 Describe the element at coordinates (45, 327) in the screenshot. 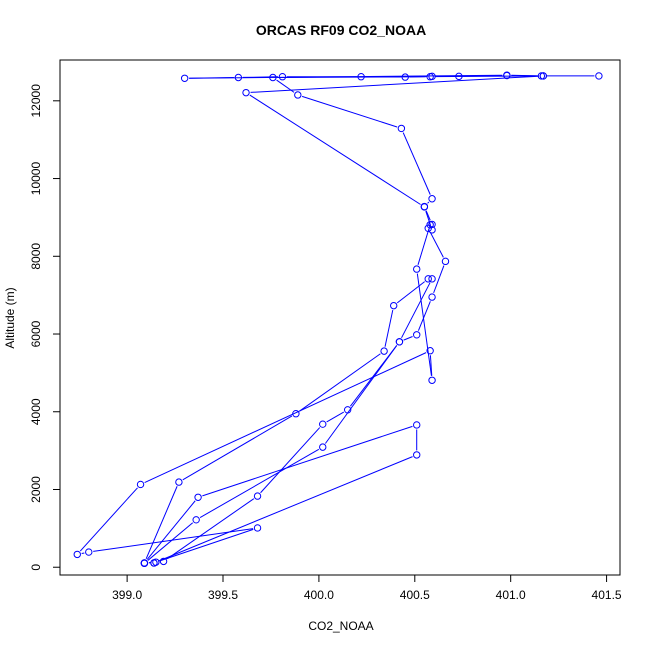

I see `y-axis: 0 2000 4000 6000 8000 10000 12000` at that location.